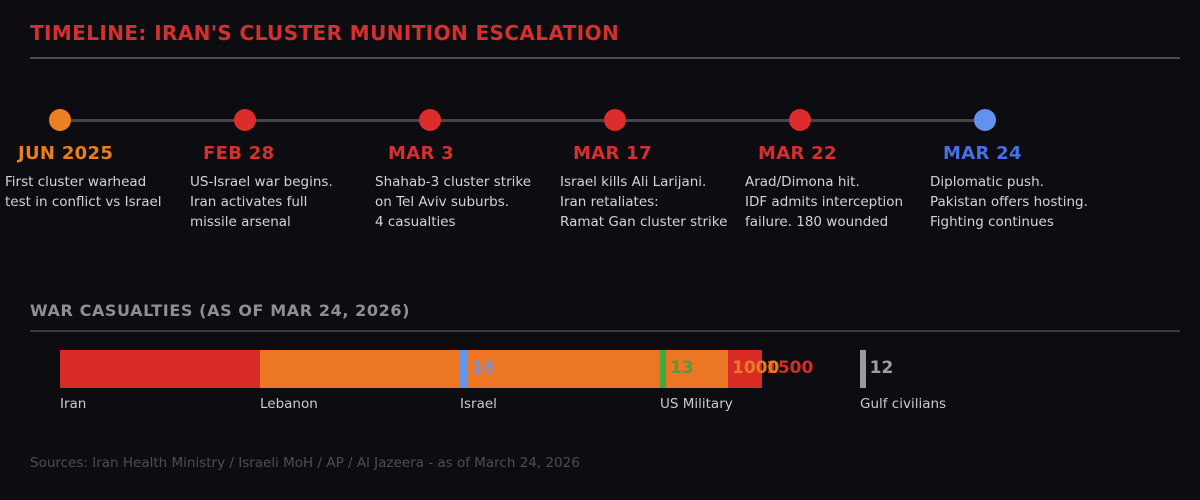  I want to click on timeline-date-label: JUN 2025, so click(66, 153).